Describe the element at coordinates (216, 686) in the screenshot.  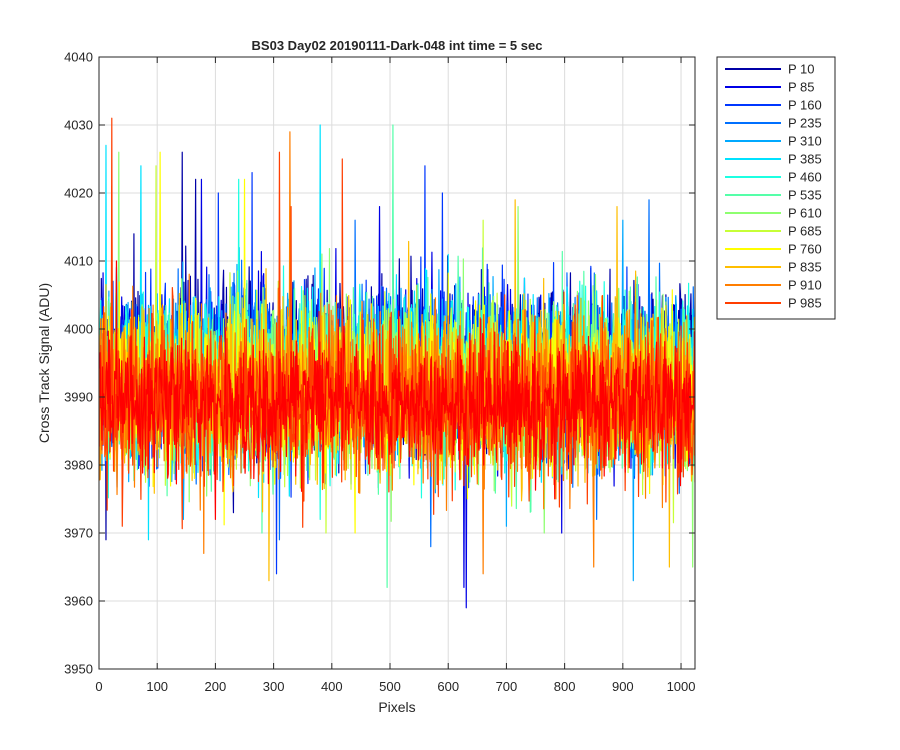
I see `x-tick-label: 200` at that location.